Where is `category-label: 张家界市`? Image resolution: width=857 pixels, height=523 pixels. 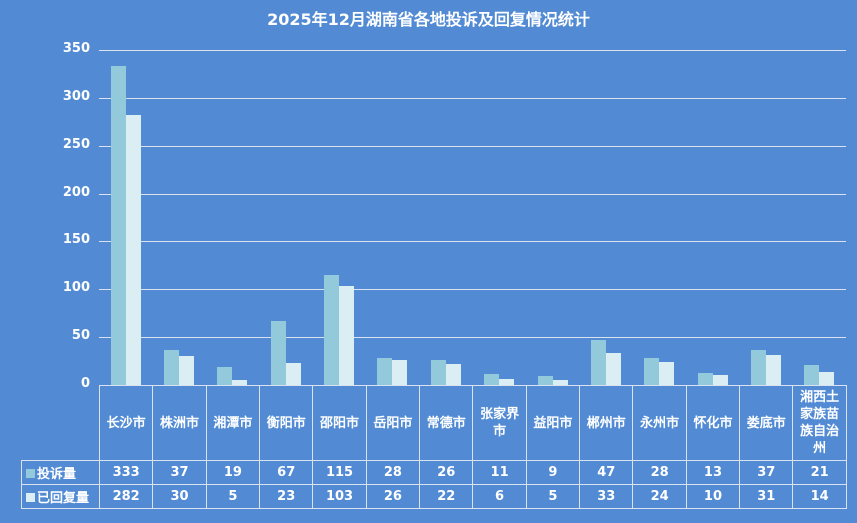
category-label: 张家界市 is located at coordinates (499, 423).